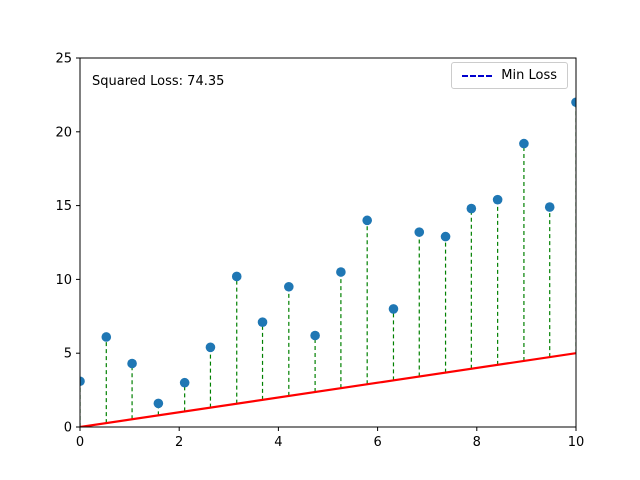  What do you see at coordinates (328, 389) in the screenshot?
I see `fit-line` at bounding box center [328, 389].